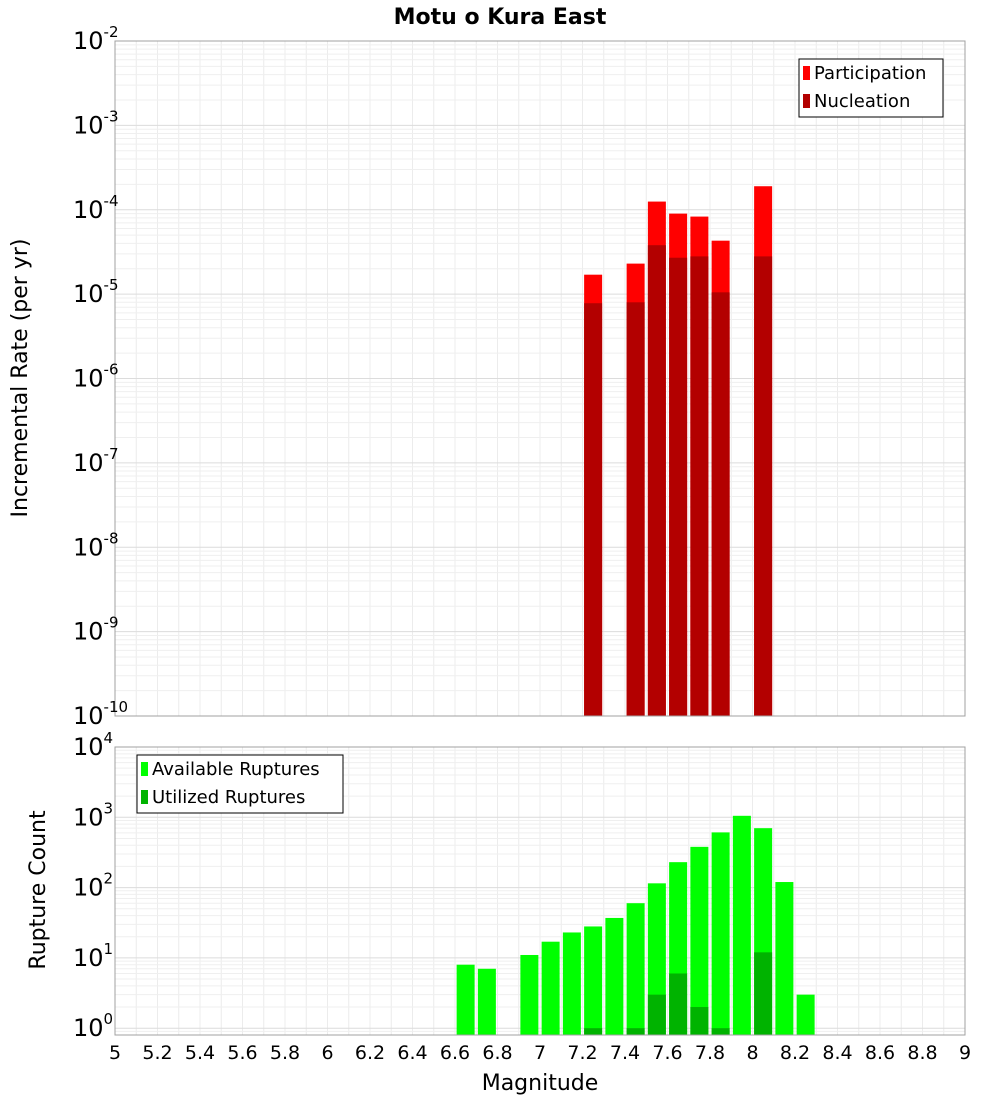 This screenshot has height=1100, width=1000. What do you see at coordinates (370, 1053) in the screenshot?
I see `x-tick-label: 6.2` at bounding box center [370, 1053].